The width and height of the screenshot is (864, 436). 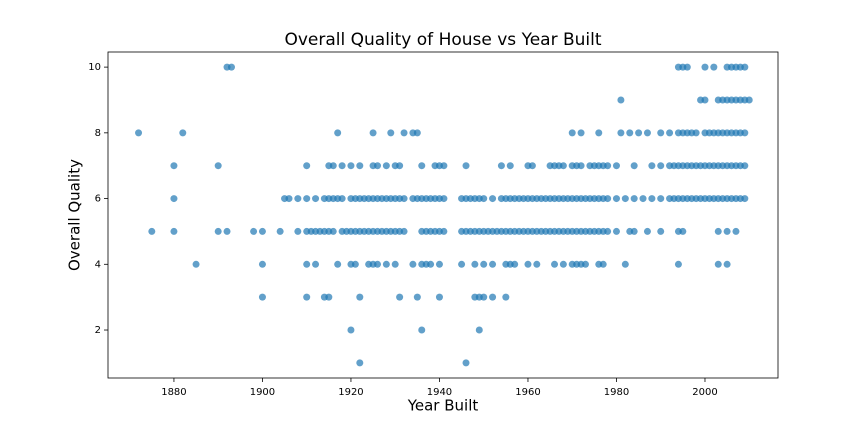 What do you see at coordinates (527, 392) in the screenshot?
I see `x-tick-label: 1960` at bounding box center [527, 392].